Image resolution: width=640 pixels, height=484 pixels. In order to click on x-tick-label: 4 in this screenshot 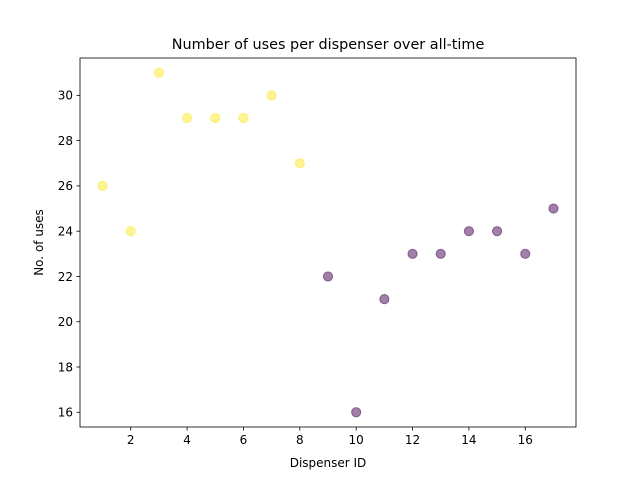, I will do `click(187, 440)`.